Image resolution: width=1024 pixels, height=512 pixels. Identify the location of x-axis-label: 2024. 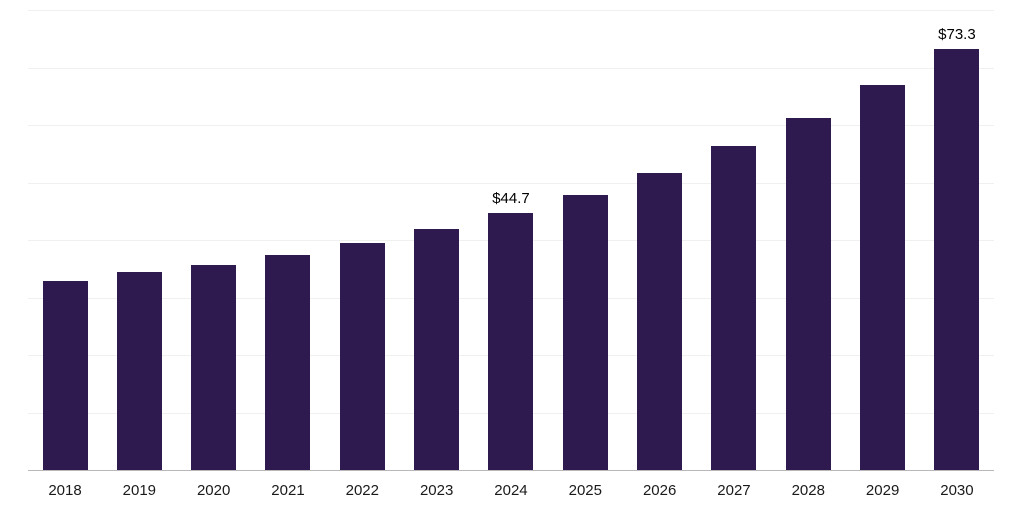
(511, 490).